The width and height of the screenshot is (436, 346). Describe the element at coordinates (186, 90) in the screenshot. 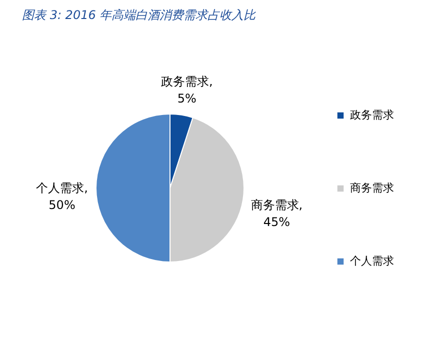

I see `data-label: 政务需求, 5%` at that location.